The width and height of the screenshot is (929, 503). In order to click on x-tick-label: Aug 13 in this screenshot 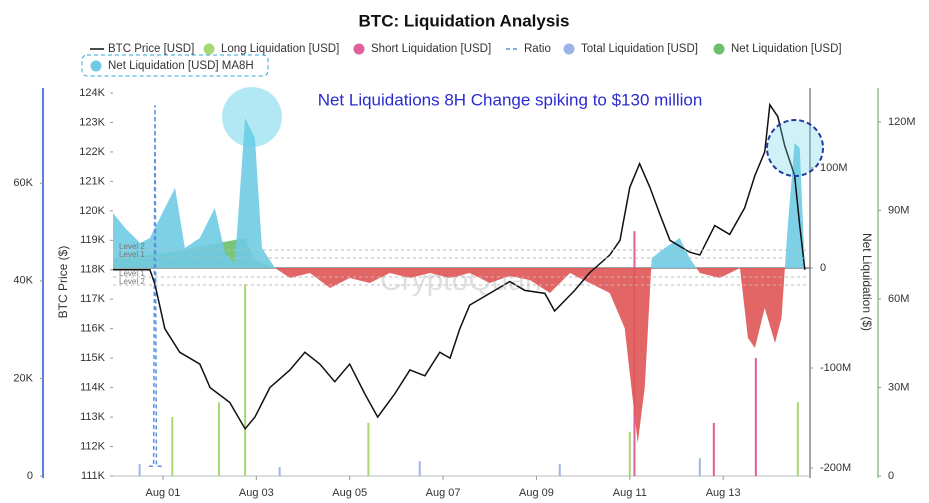, I will do `click(723, 493)`.